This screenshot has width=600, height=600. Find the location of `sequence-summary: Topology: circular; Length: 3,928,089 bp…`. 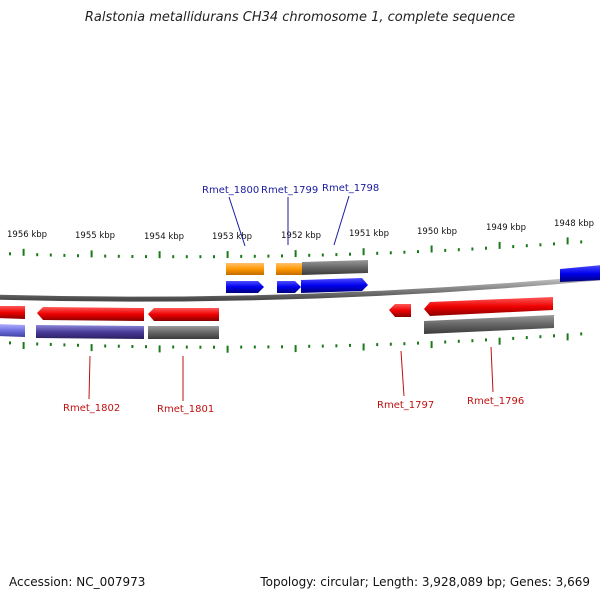

sequence-summary: Topology: circular; Length: 3,928,089 bp… is located at coordinates (425, 582).